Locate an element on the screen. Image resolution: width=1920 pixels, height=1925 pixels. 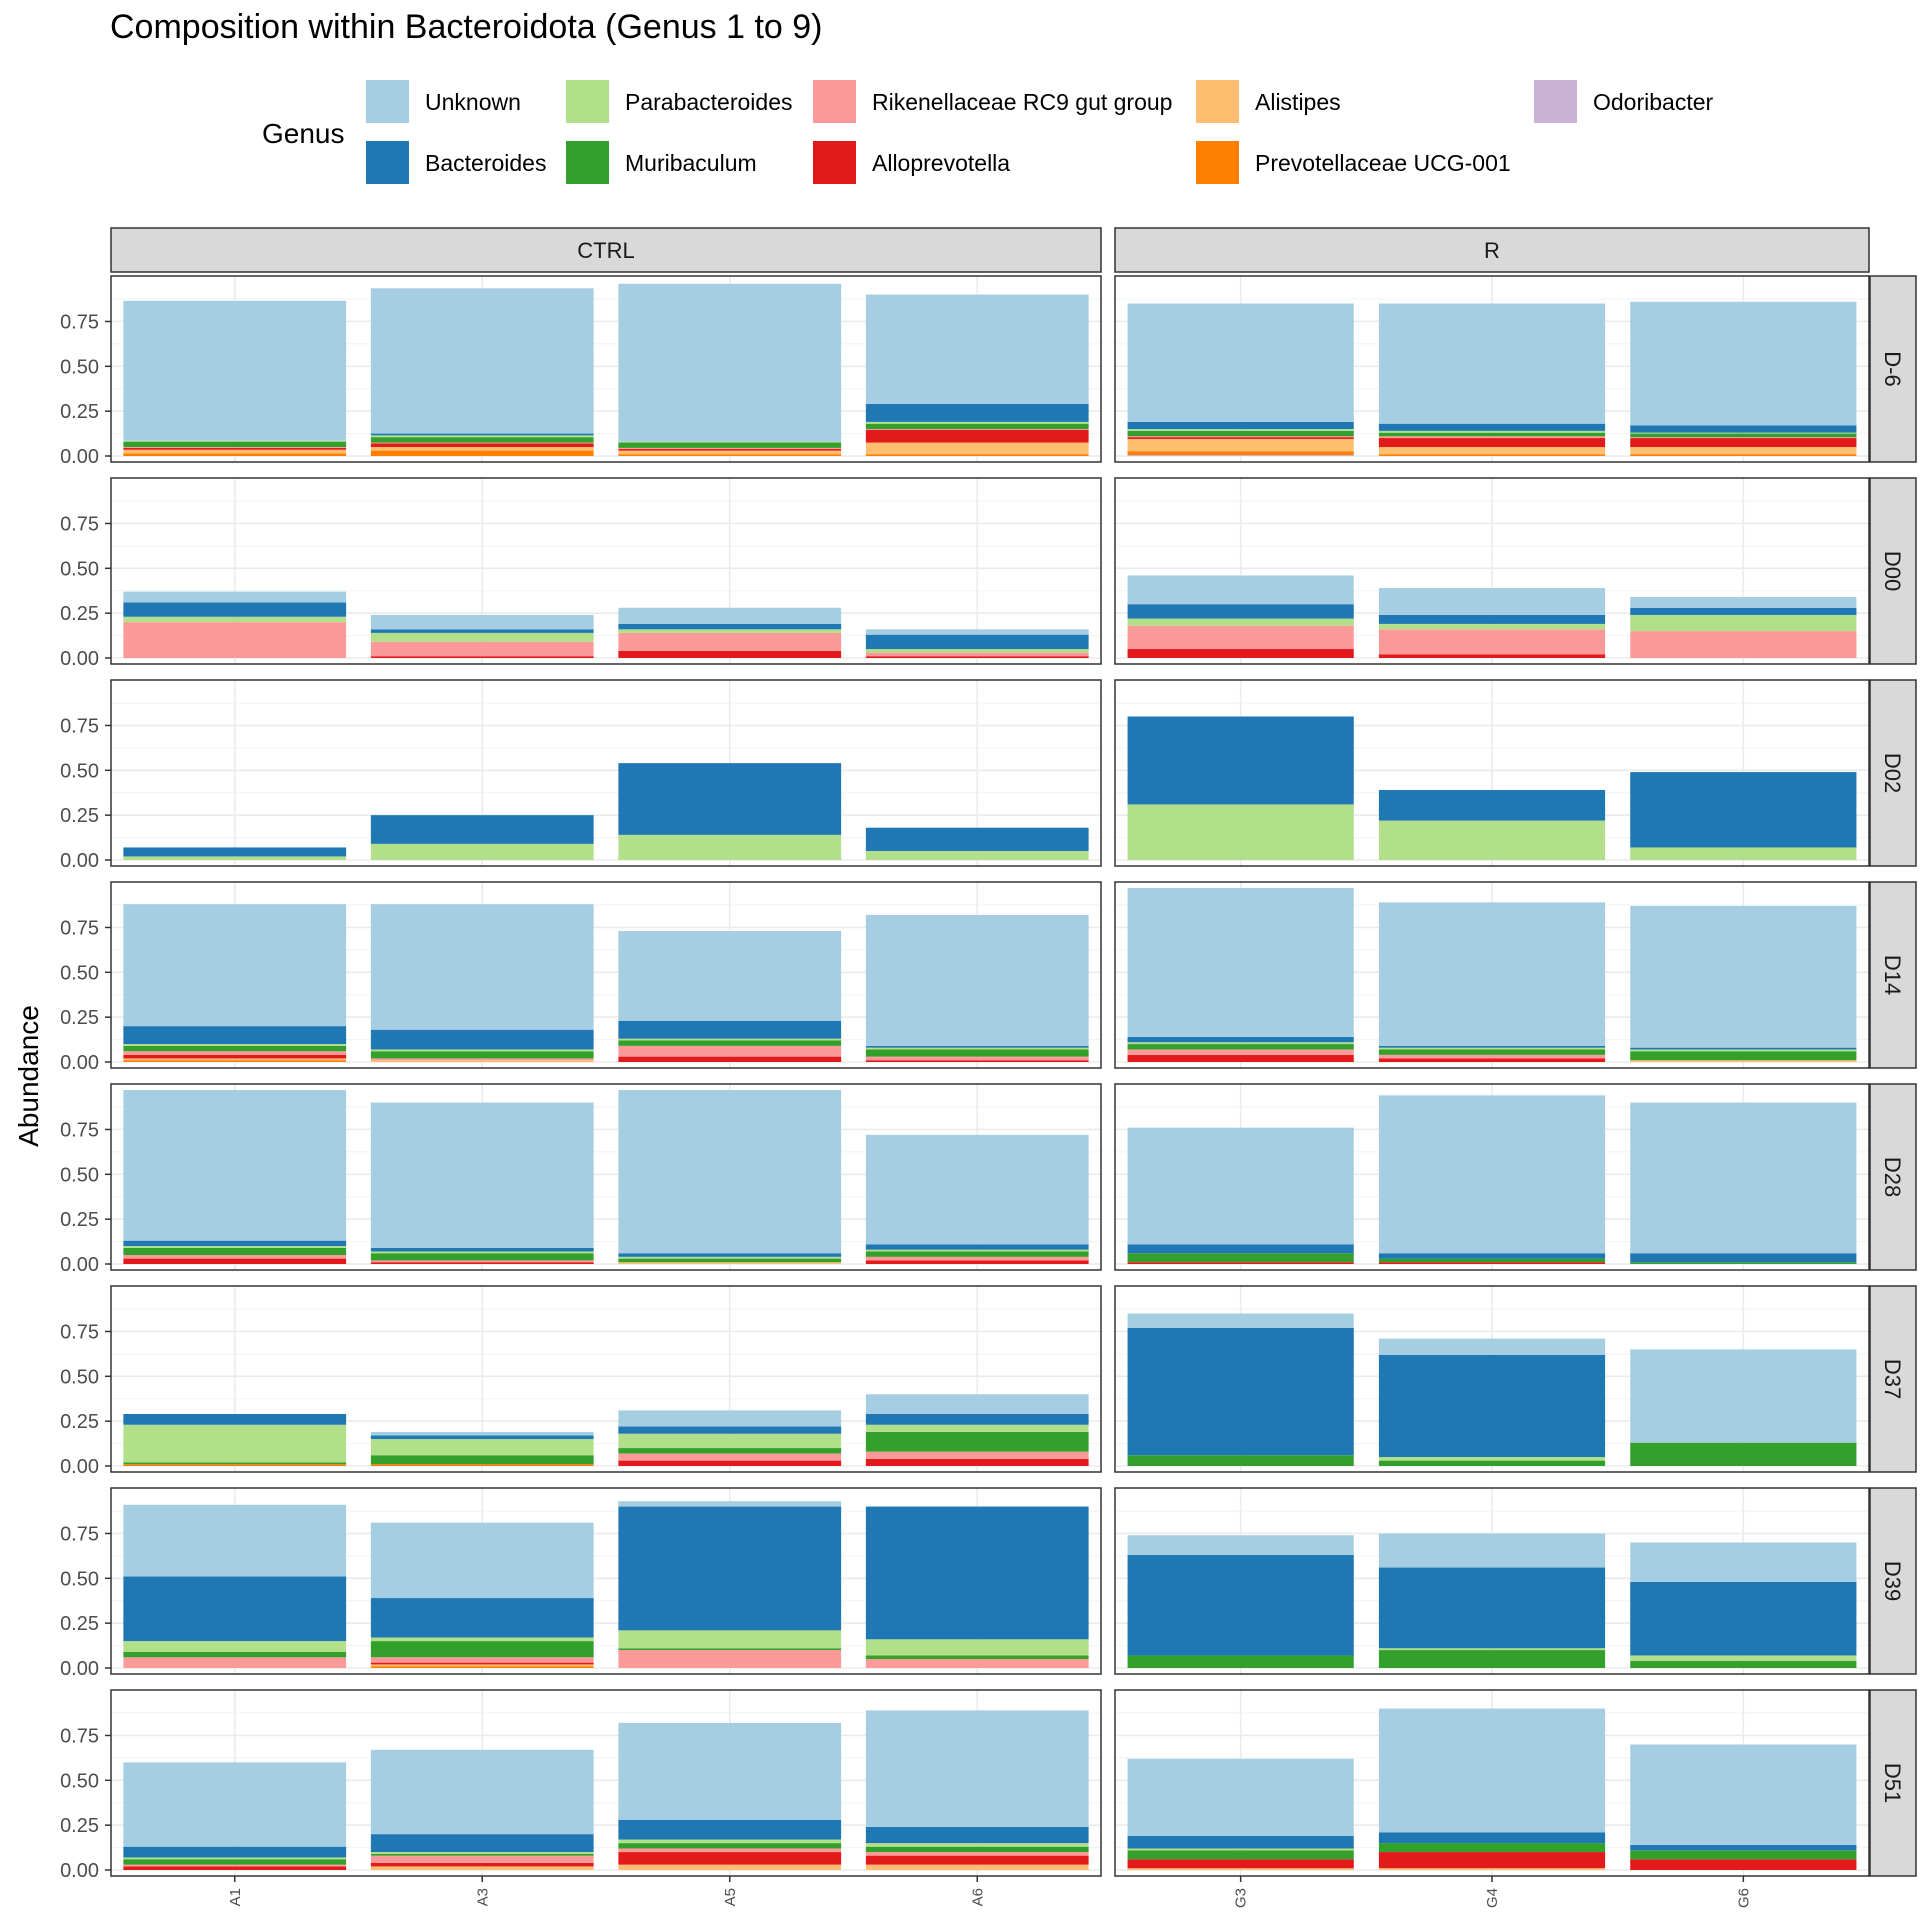
legend-label-prevotellaceae-ucg-001: Prevotellaceae UCG-001 is located at coordinates (1383, 163).